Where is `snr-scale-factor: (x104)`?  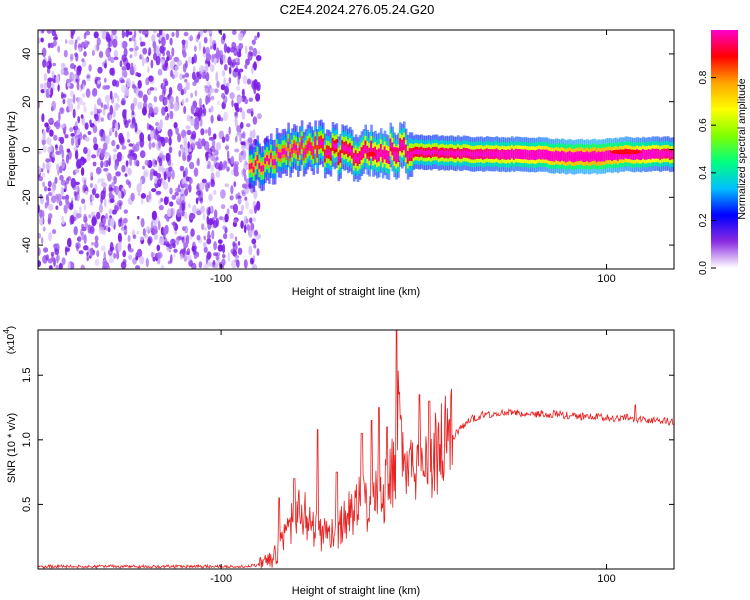 snr-scale-factor: (x104) is located at coordinates (9, 340).